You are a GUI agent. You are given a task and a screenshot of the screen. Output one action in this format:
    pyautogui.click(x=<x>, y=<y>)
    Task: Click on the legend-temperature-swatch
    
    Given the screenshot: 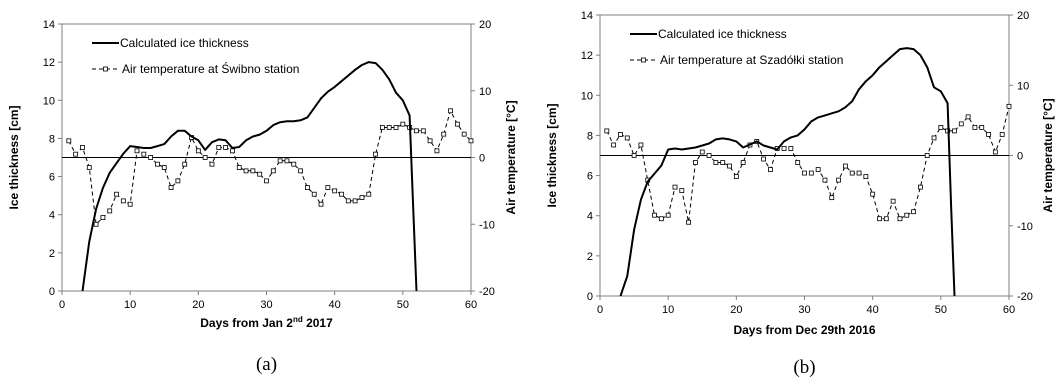 What is the action you would take?
    pyautogui.click(x=105, y=69)
    